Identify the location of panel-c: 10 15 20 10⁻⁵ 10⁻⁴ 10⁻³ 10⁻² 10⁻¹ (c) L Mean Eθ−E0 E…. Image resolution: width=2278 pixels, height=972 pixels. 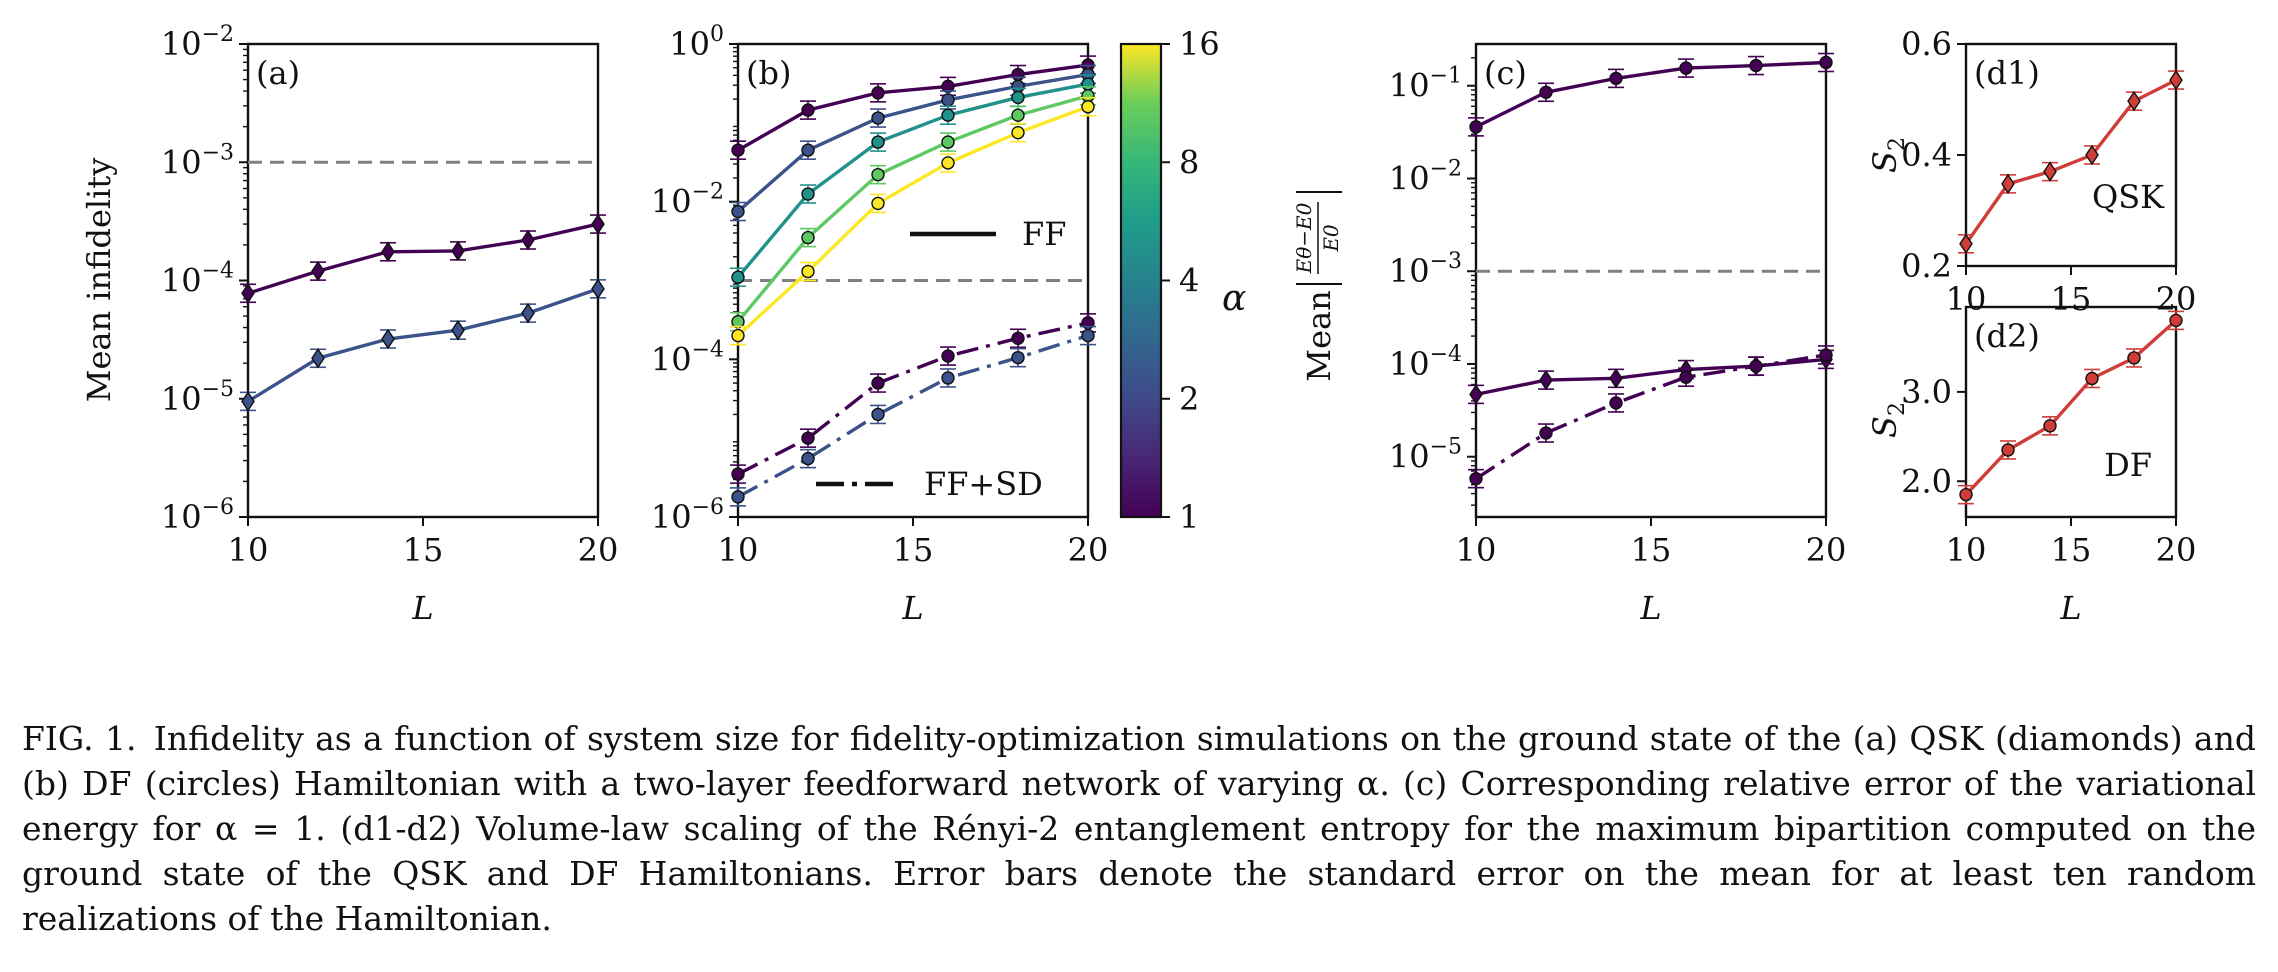
(1569, 334).